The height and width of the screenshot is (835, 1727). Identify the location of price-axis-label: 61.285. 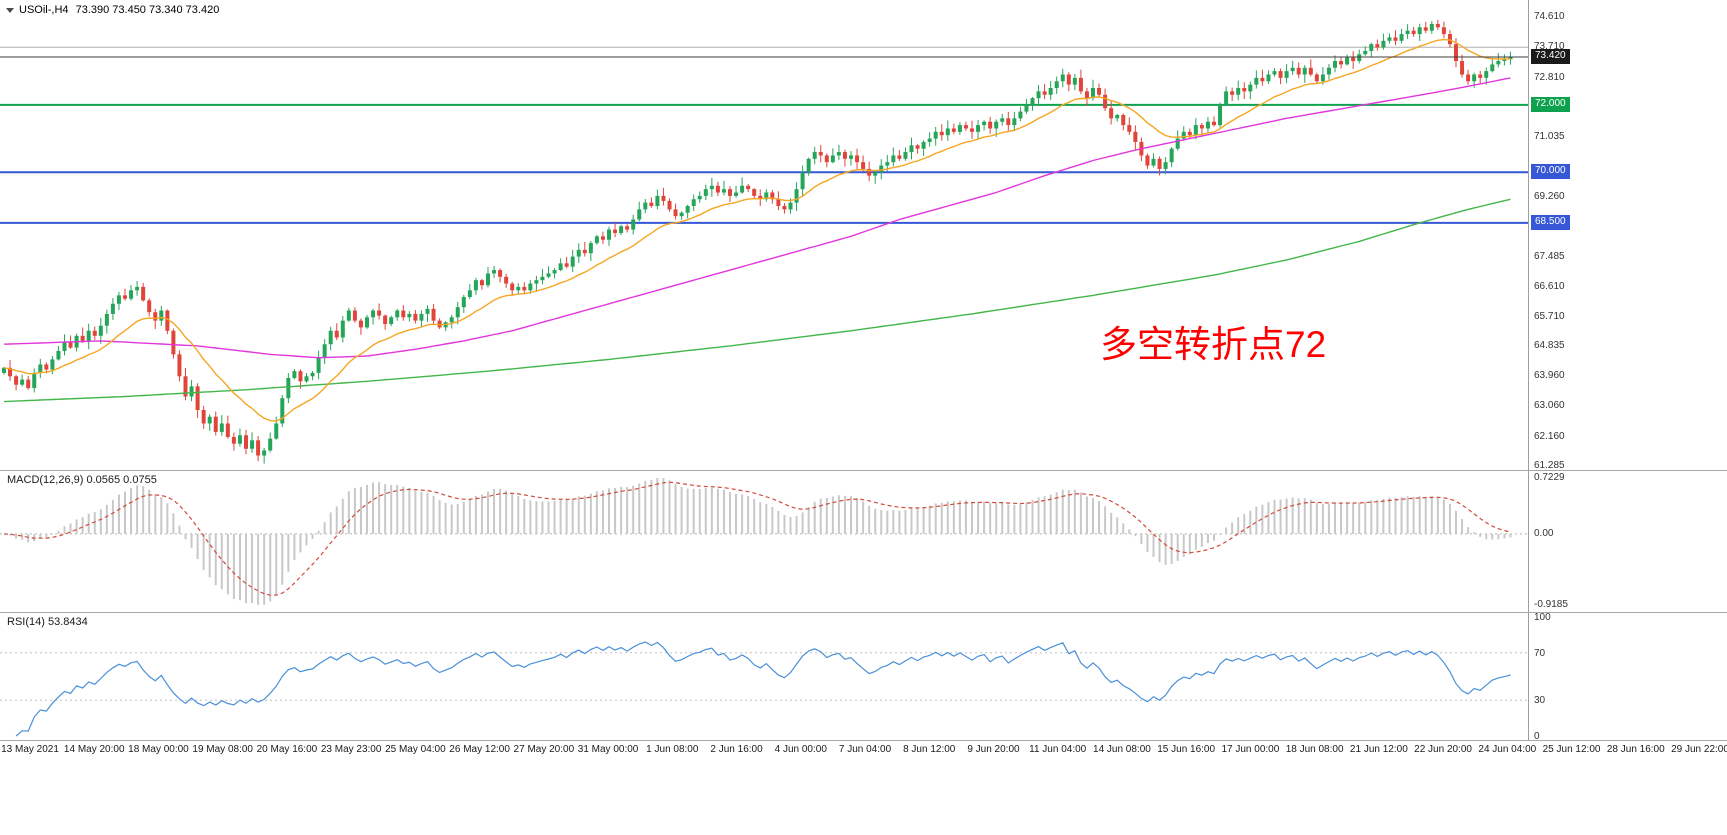
(1549, 466).